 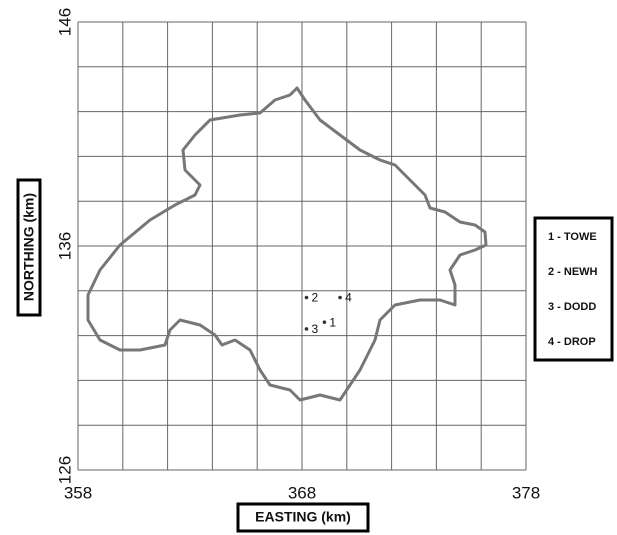 I want to click on y-tick-label: 146, so click(x=64, y=22).